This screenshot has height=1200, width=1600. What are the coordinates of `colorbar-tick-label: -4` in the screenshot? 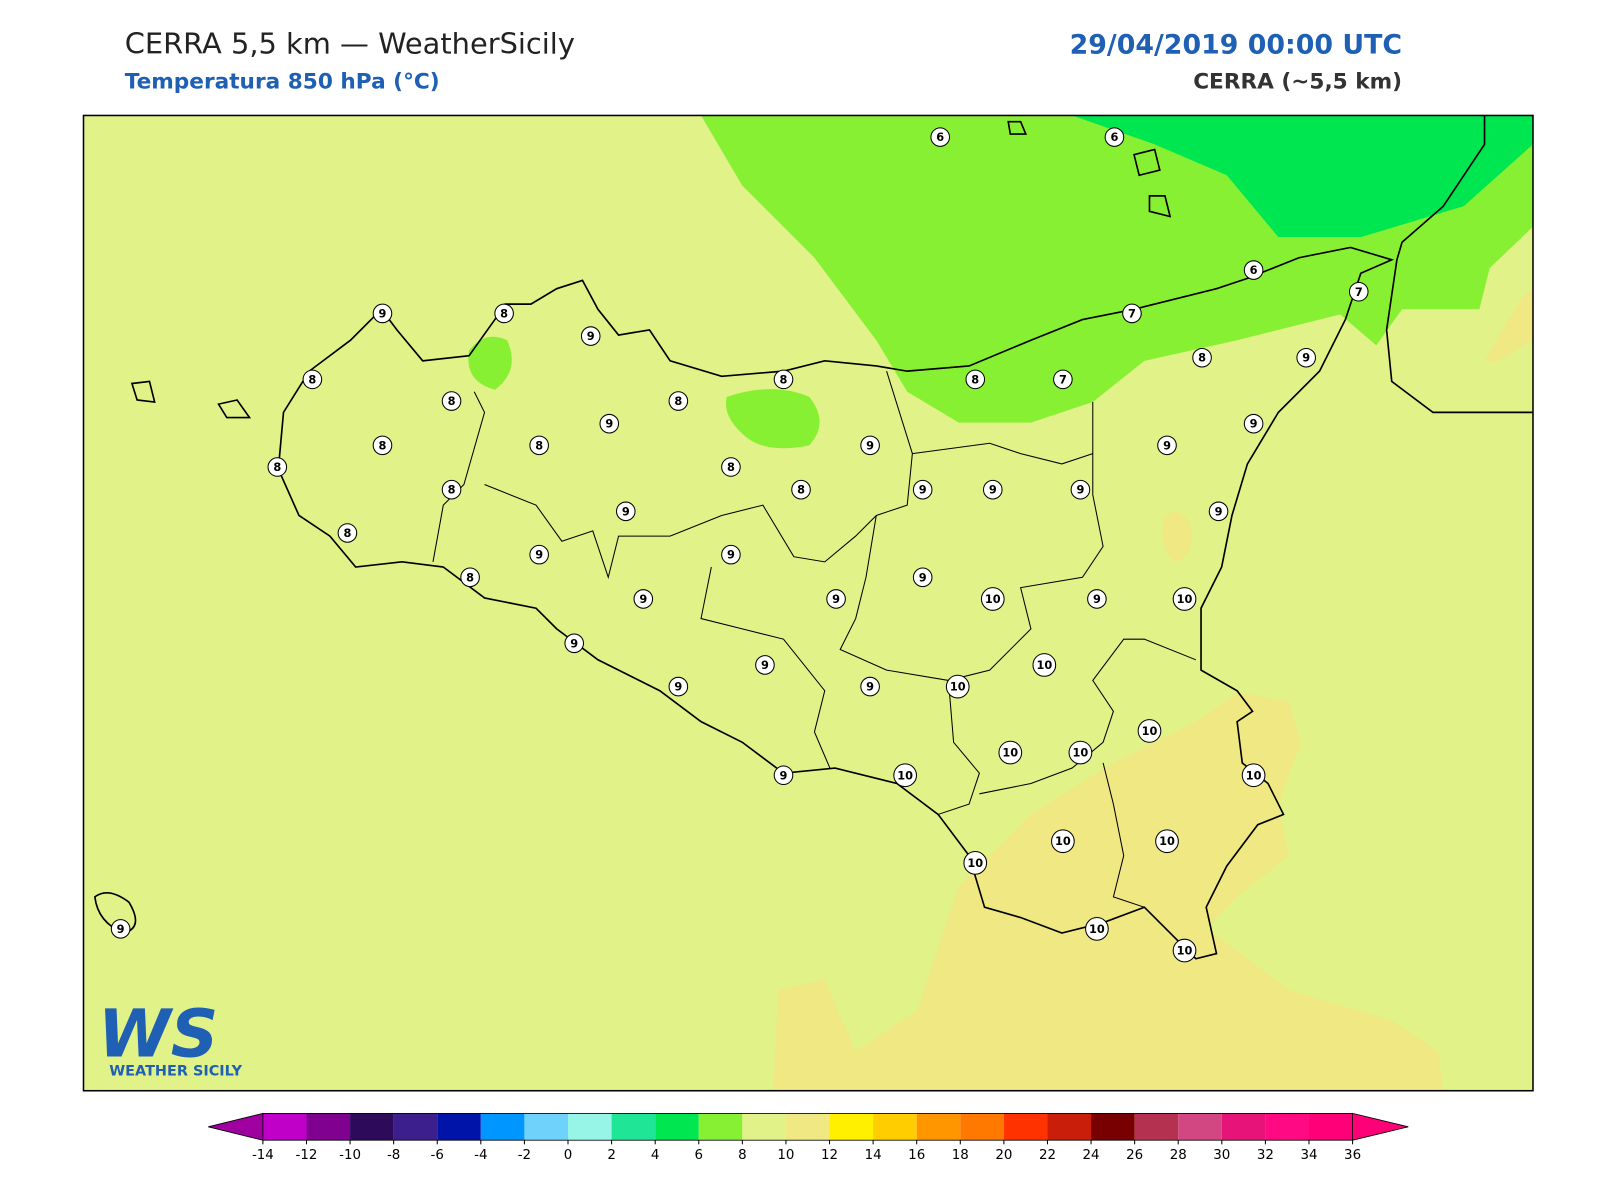 It's located at (480, 1155).